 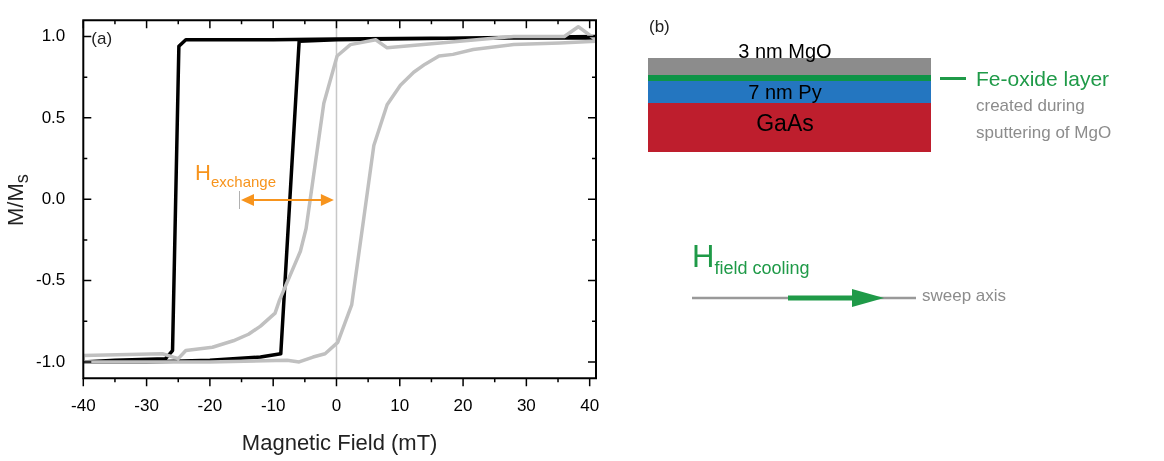 I want to click on x-tick-label: 30, so click(x=526, y=406).